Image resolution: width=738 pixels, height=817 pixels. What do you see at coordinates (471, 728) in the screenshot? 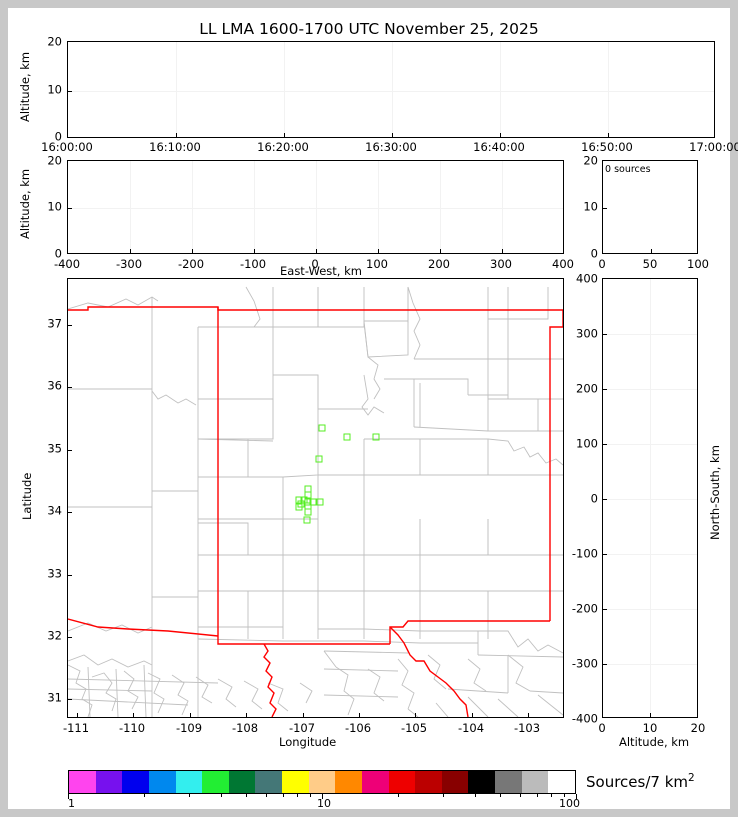
I see `xtick-label: -104` at bounding box center [471, 728].